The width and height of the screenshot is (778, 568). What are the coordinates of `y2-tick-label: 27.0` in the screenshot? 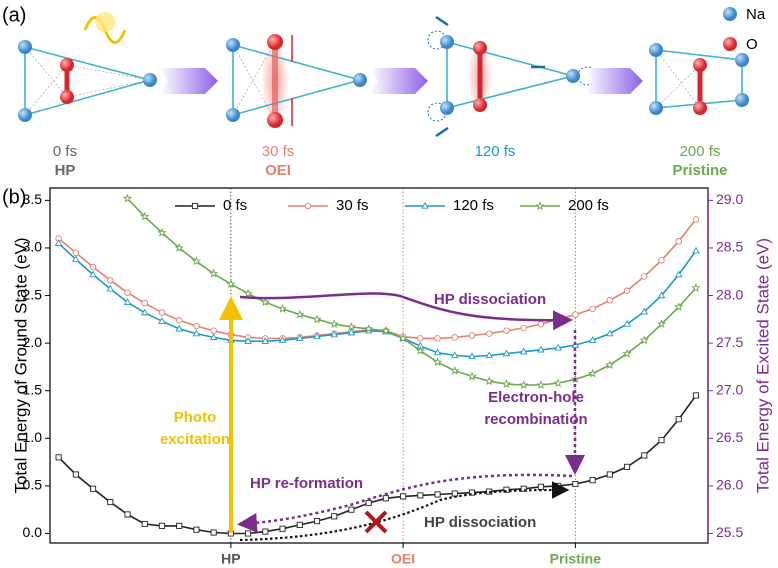 It's located at (729, 389).